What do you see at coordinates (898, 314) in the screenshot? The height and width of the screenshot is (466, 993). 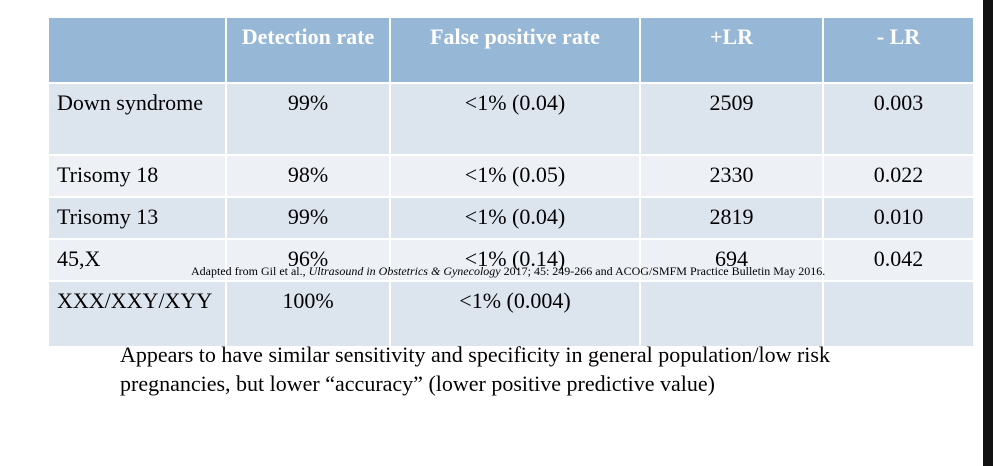 I see `cell-negative-lr` at bounding box center [898, 314].